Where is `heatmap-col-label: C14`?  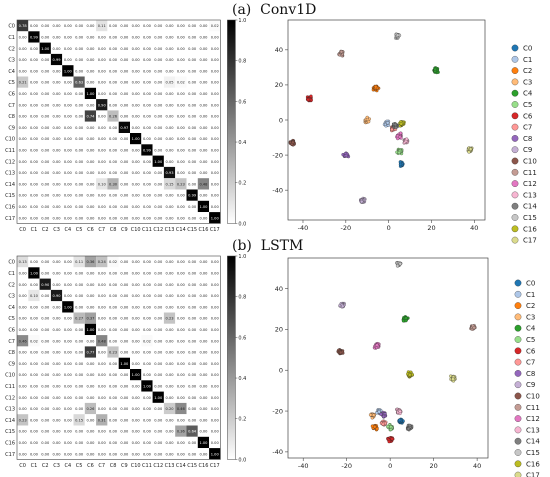 heatmap-col-label: C14 is located at coordinates (181, 466).